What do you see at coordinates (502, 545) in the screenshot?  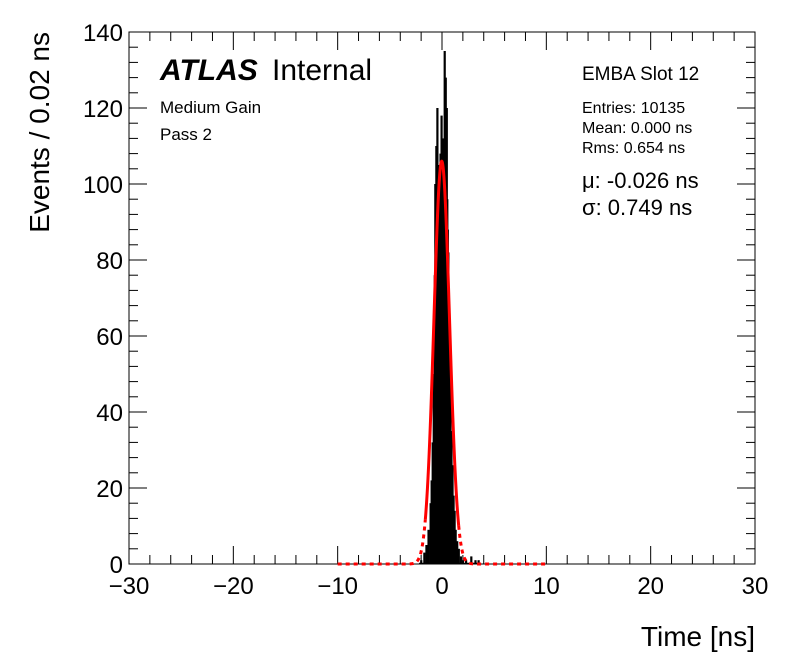 I see `fit-curve-right-extrapolation` at bounding box center [502, 545].